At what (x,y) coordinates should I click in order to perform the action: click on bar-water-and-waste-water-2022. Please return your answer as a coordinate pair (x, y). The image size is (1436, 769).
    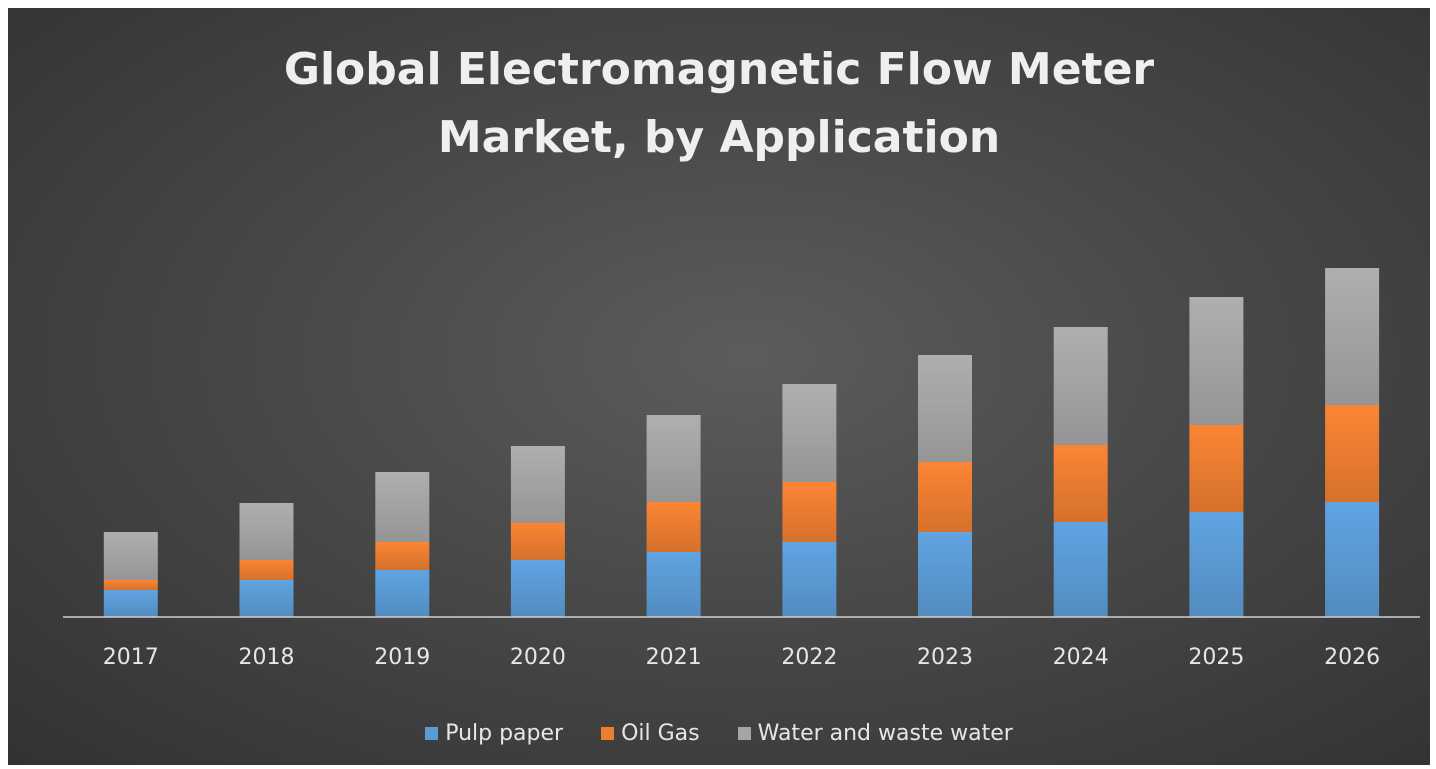
    Looking at the image, I should click on (809, 433).